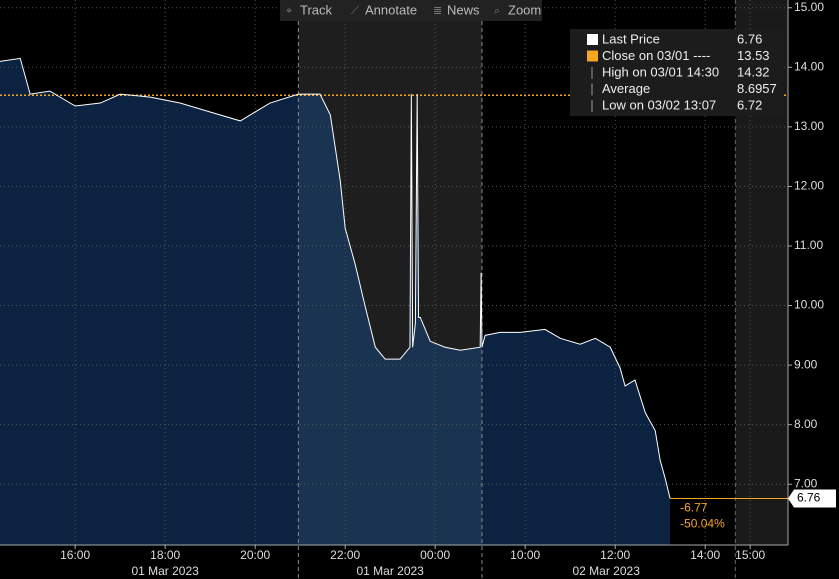  I want to click on toolbar-button: Track, so click(316, 9).